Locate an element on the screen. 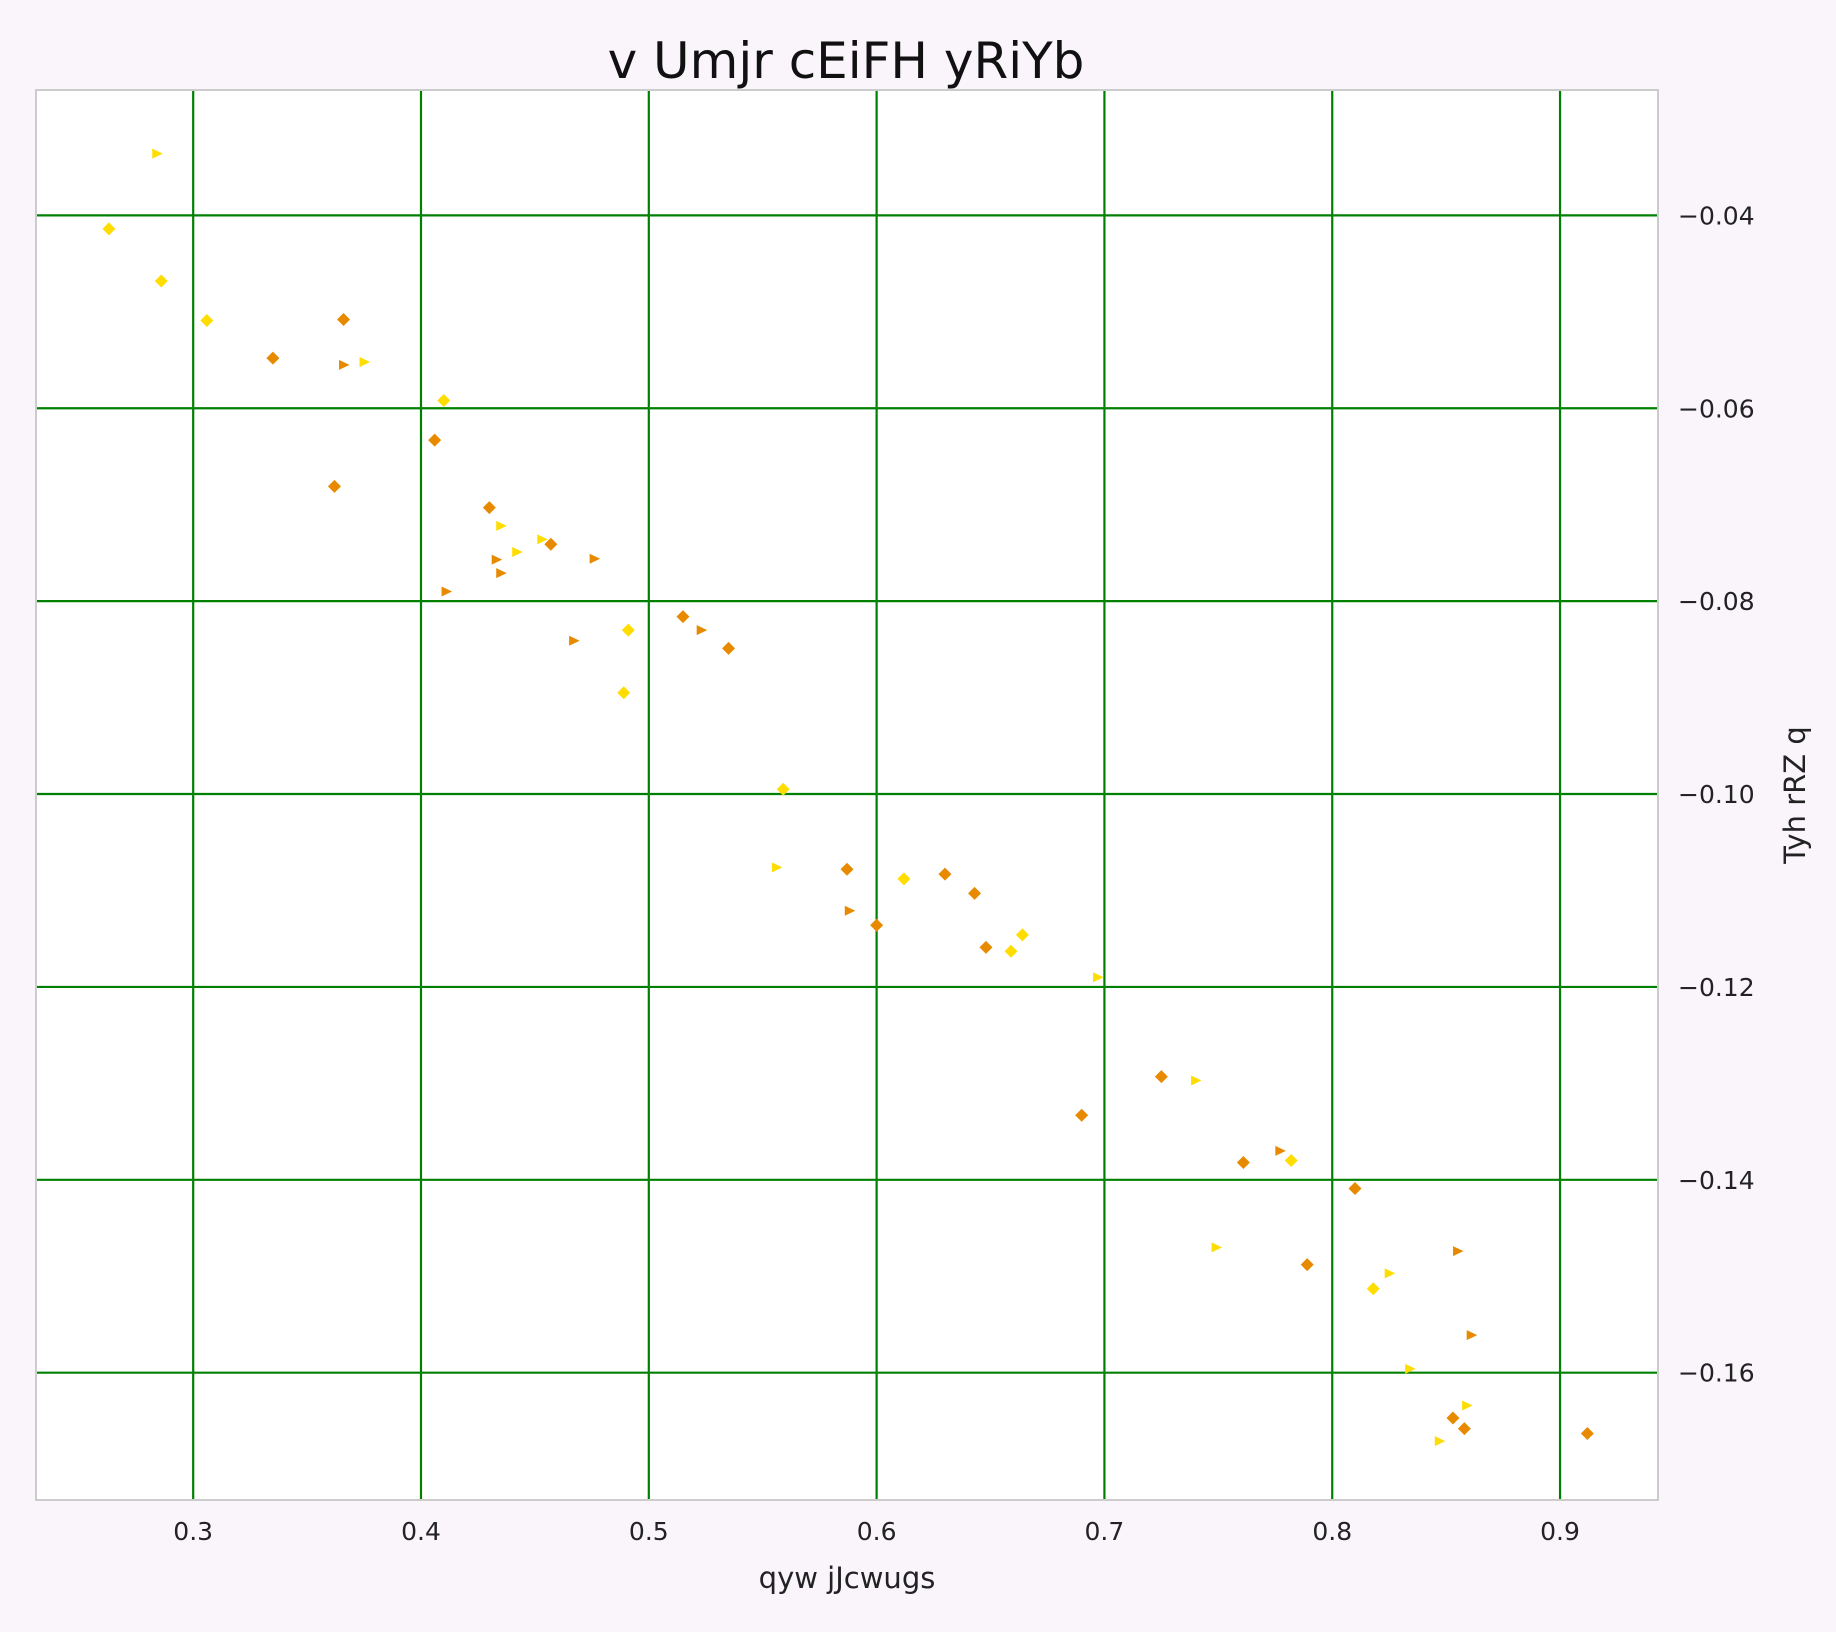  y-tick-label: −0.10 is located at coordinates (1716, 794).